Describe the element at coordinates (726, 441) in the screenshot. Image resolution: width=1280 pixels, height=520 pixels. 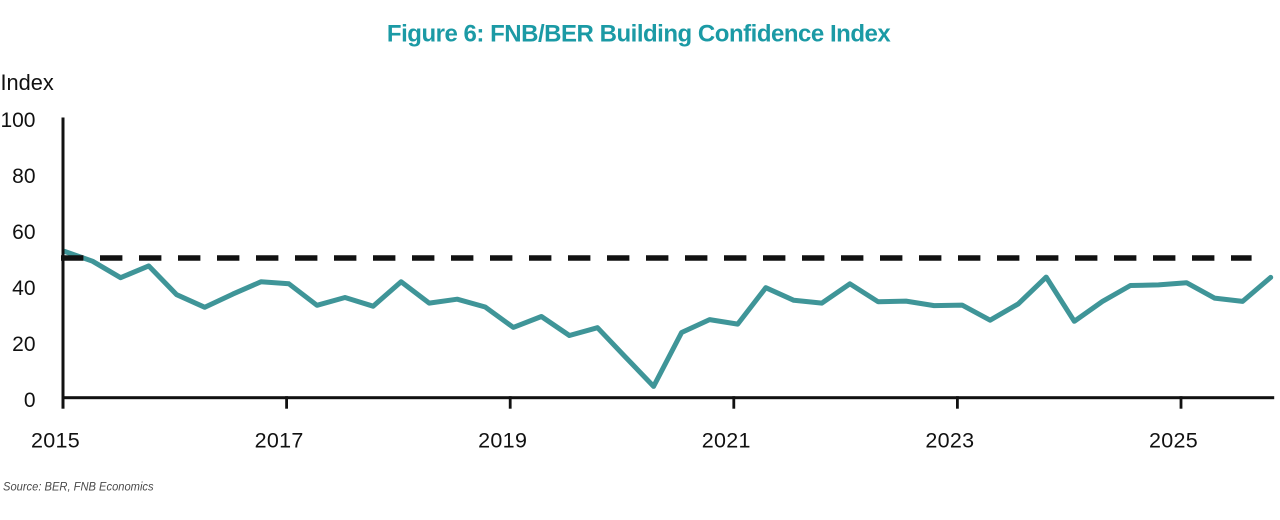
I see `svg-text: 2021` at that location.